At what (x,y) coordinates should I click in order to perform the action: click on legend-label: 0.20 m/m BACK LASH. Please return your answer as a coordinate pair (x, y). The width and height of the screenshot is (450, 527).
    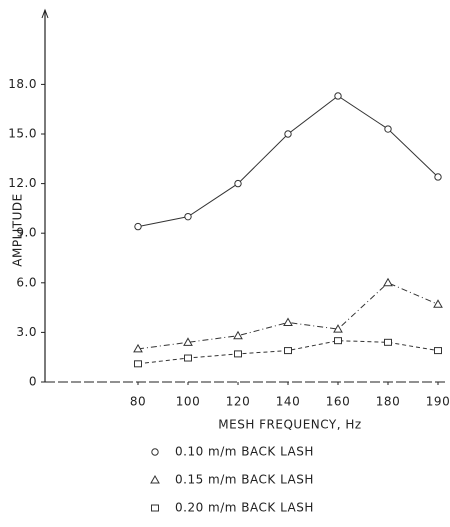
    Looking at the image, I should click on (244, 508).